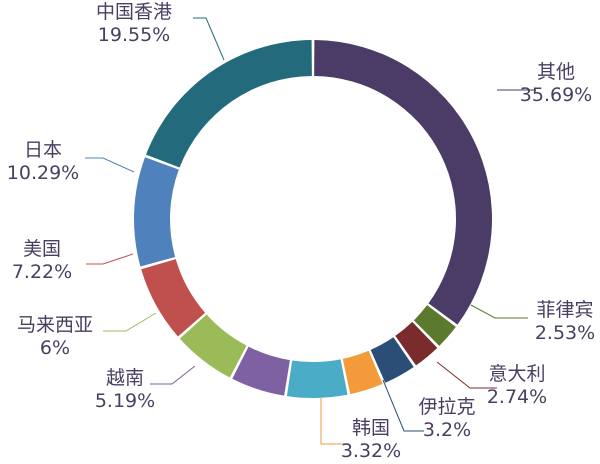 The image size is (600, 464). I want to click on slice-label-percent-3: 3.2%, so click(447, 430).